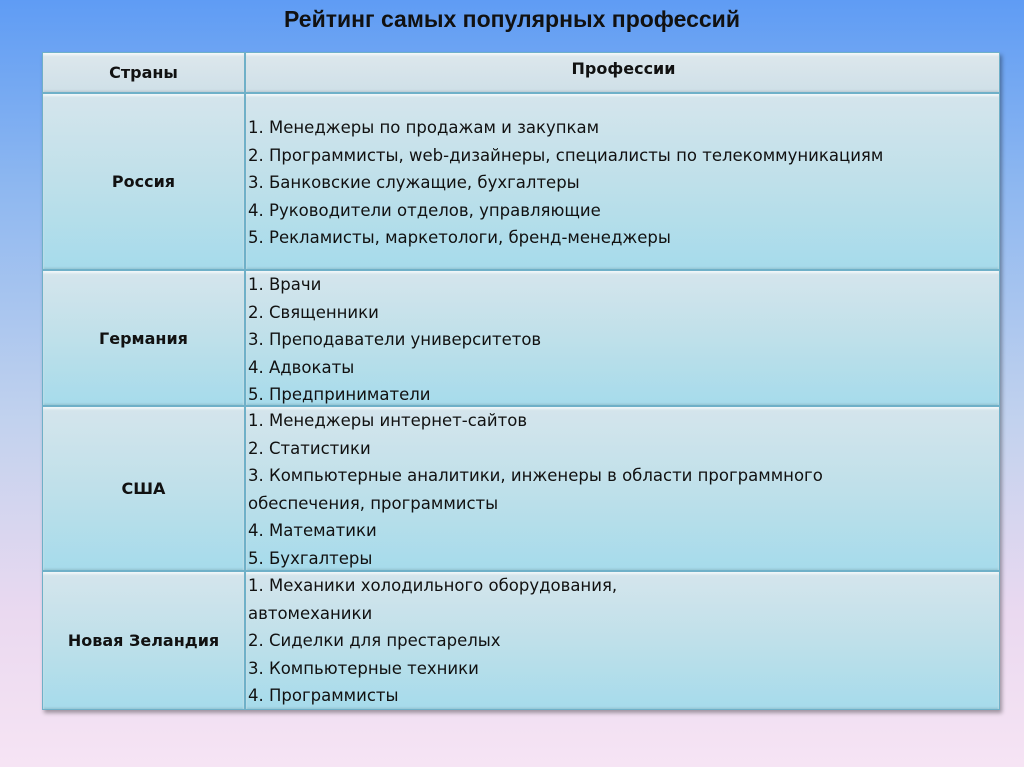 The height and width of the screenshot is (767, 1024). What do you see at coordinates (312, 530) in the screenshot?
I see `profession-item: 4. Математики` at bounding box center [312, 530].